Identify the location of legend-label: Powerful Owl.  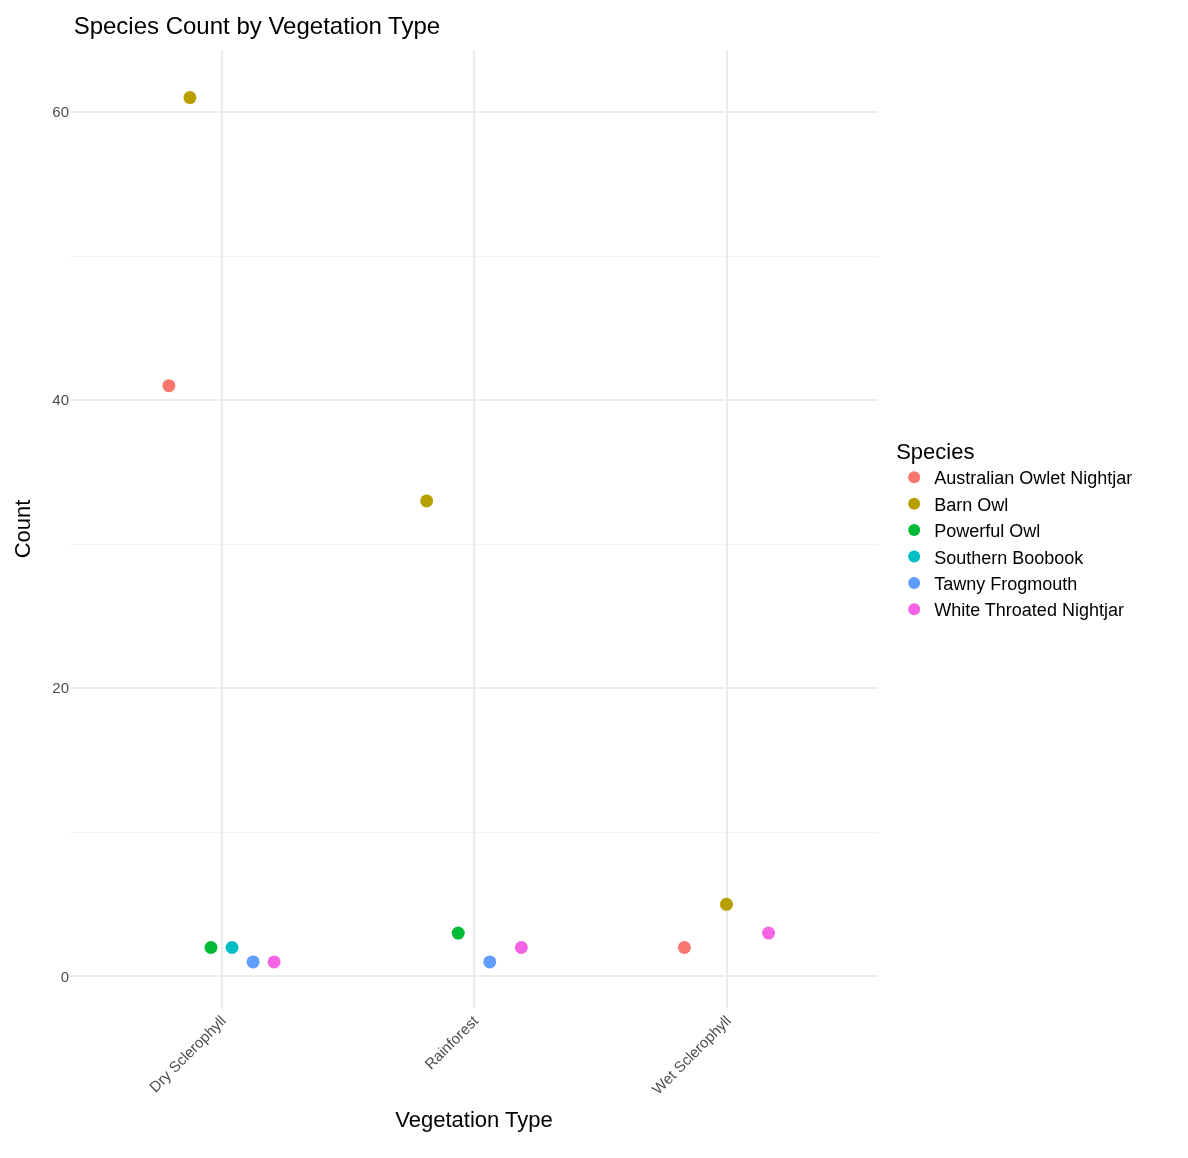
(987, 531).